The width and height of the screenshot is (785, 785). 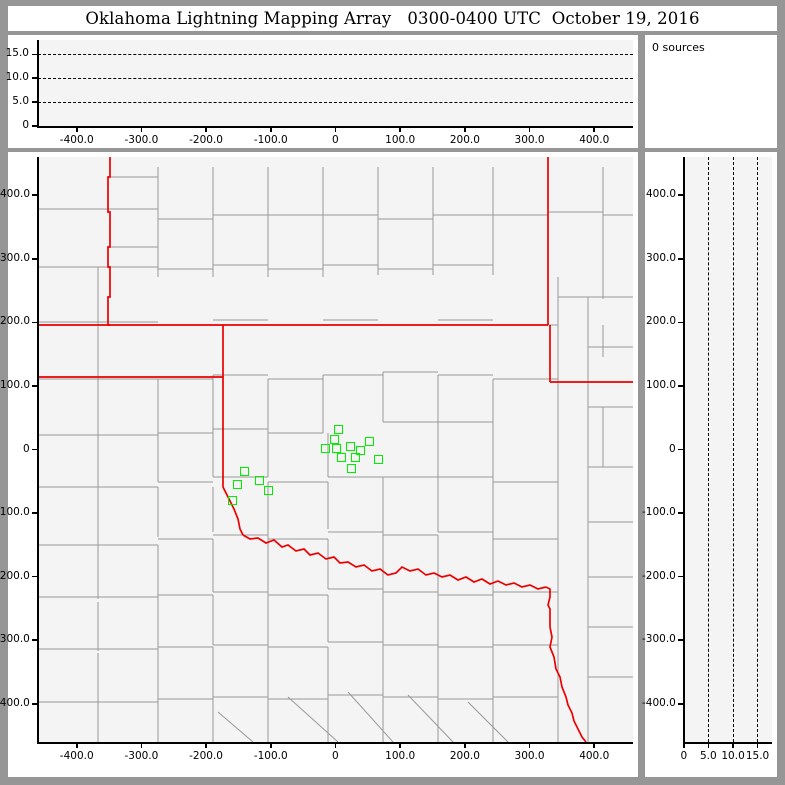 I want to click on map-y-tick-label: 100.0, so click(x=15, y=384).